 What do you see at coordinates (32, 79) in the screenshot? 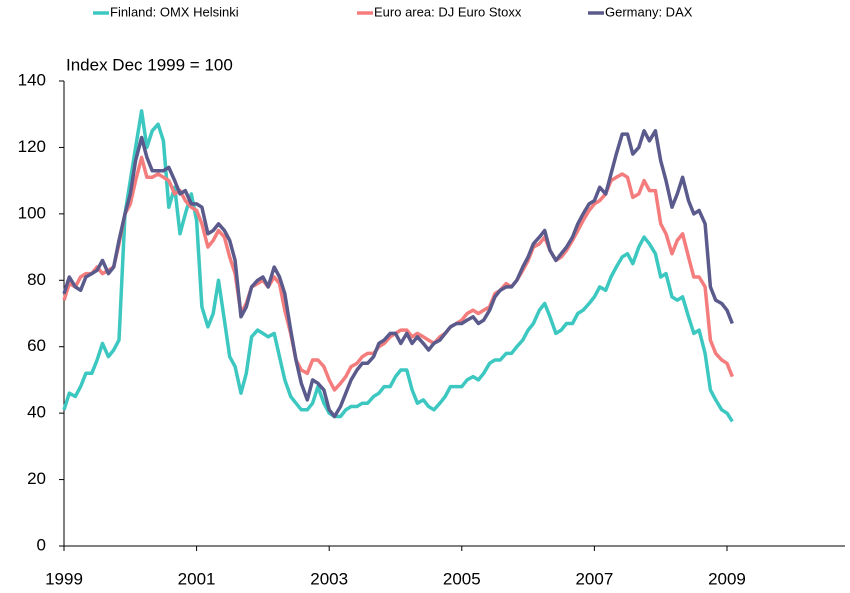
I see `y-tick-label: 140` at bounding box center [32, 79].